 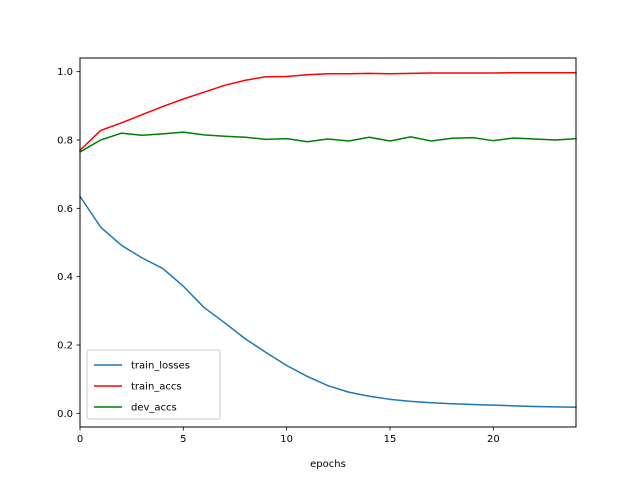 What do you see at coordinates (65, 414) in the screenshot?
I see `y-tick-label: 0.0` at bounding box center [65, 414].